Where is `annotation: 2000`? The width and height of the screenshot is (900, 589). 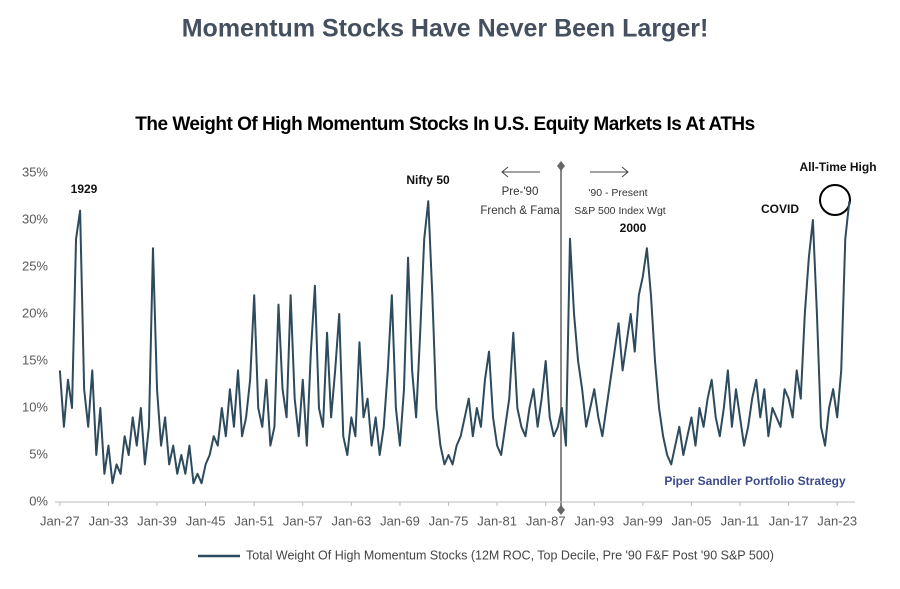
annotation: 2000 is located at coordinates (633, 228).